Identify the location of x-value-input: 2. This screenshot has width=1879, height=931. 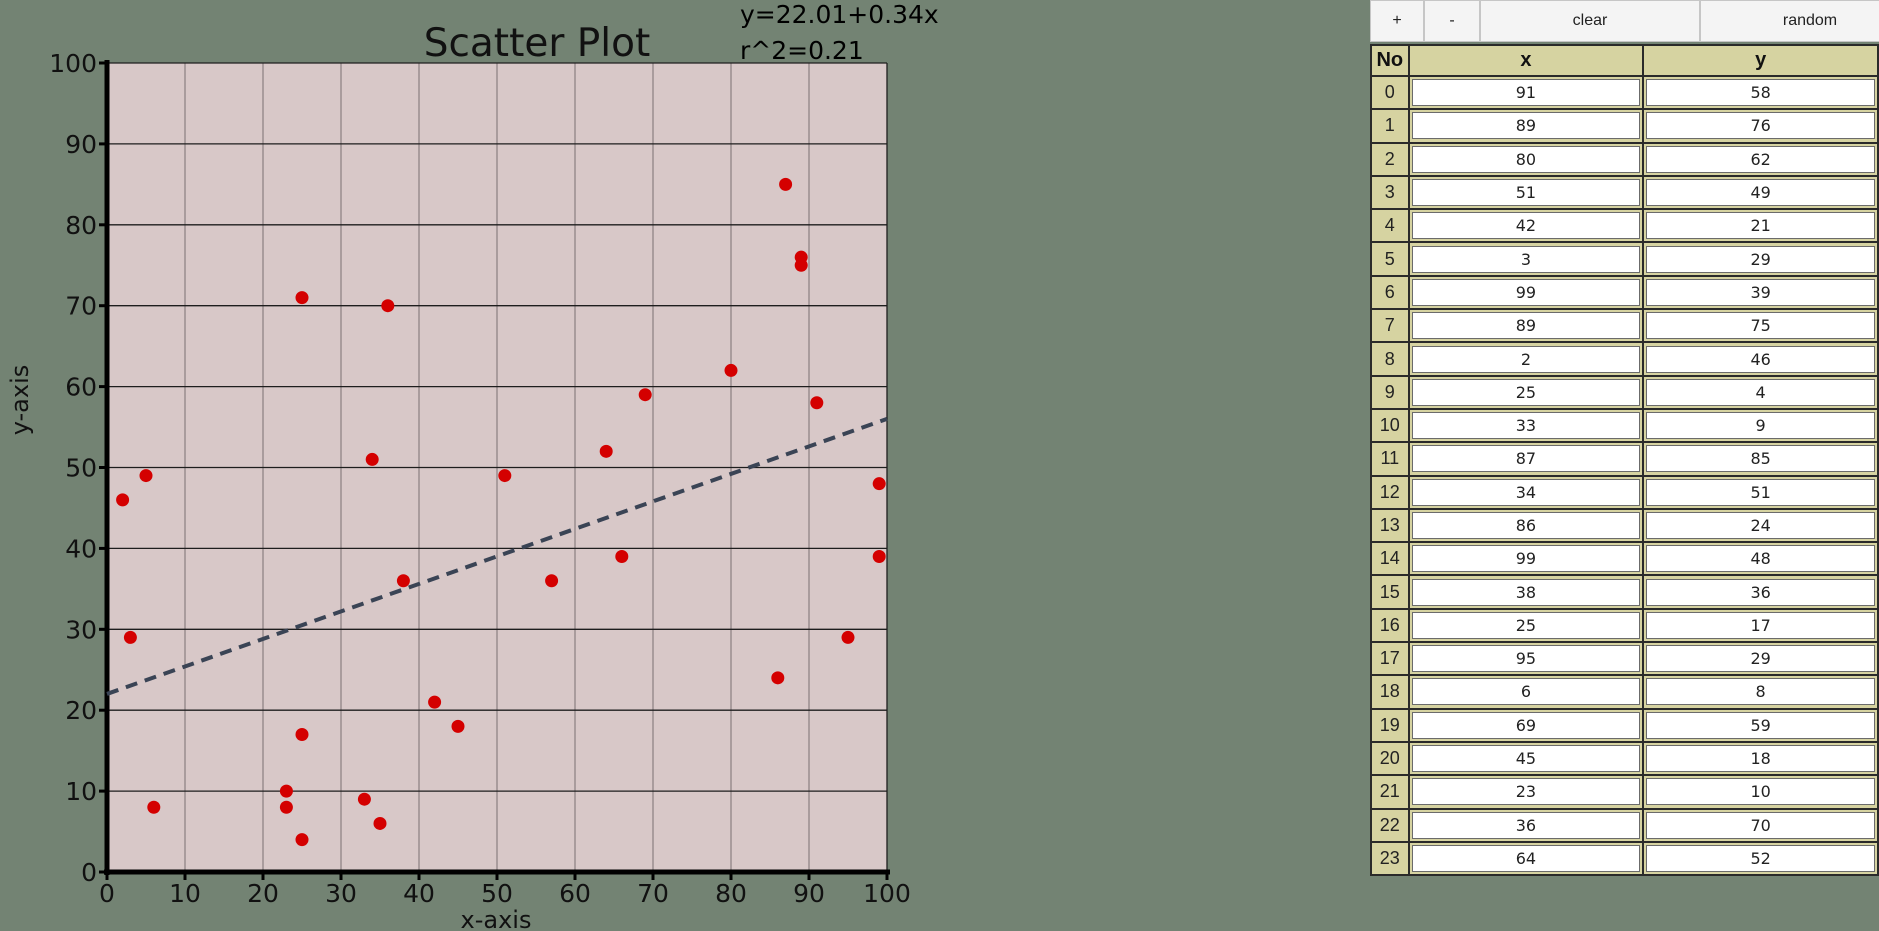
(1526, 359).